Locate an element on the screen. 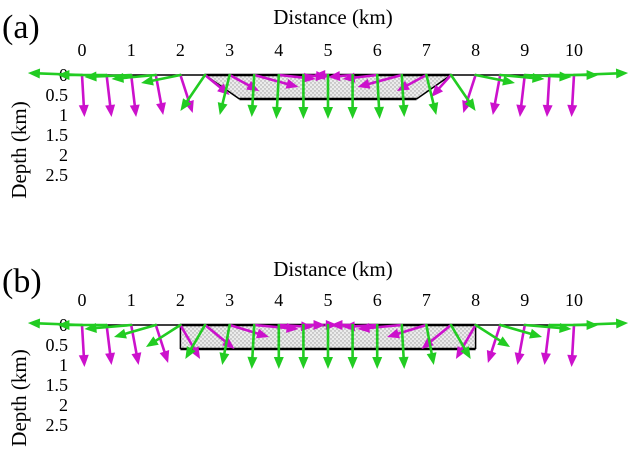 The height and width of the screenshot is (468, 640). body-right-edge is located at coordinates (434, 87).